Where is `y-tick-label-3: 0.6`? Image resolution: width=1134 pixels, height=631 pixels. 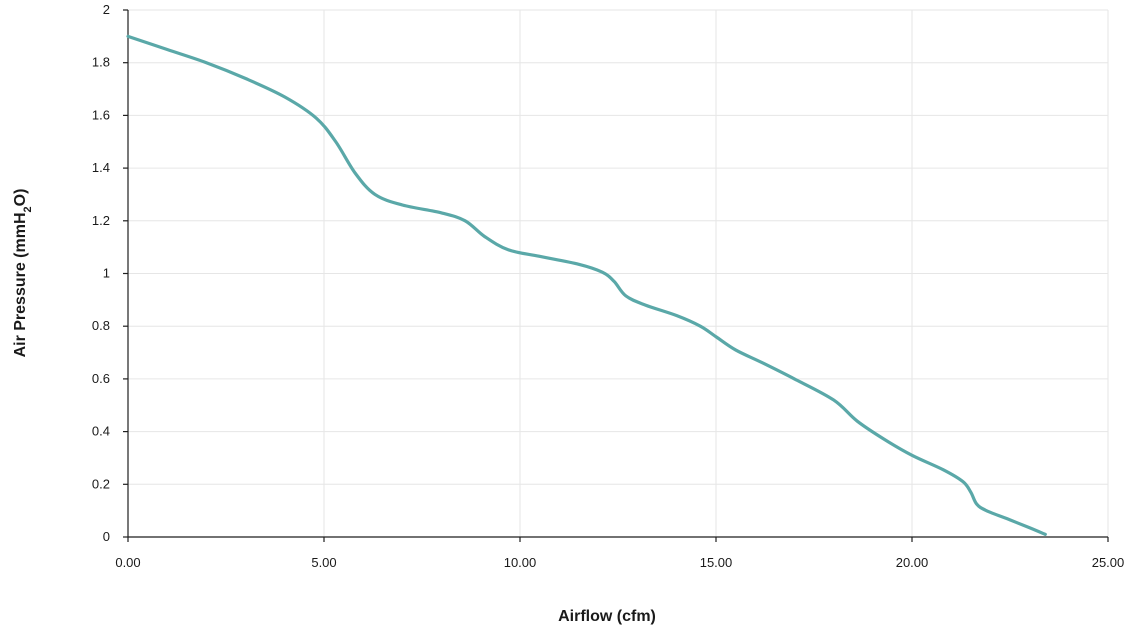 y-tick-label-3: 0.6 is located at coordinates (101, 378).